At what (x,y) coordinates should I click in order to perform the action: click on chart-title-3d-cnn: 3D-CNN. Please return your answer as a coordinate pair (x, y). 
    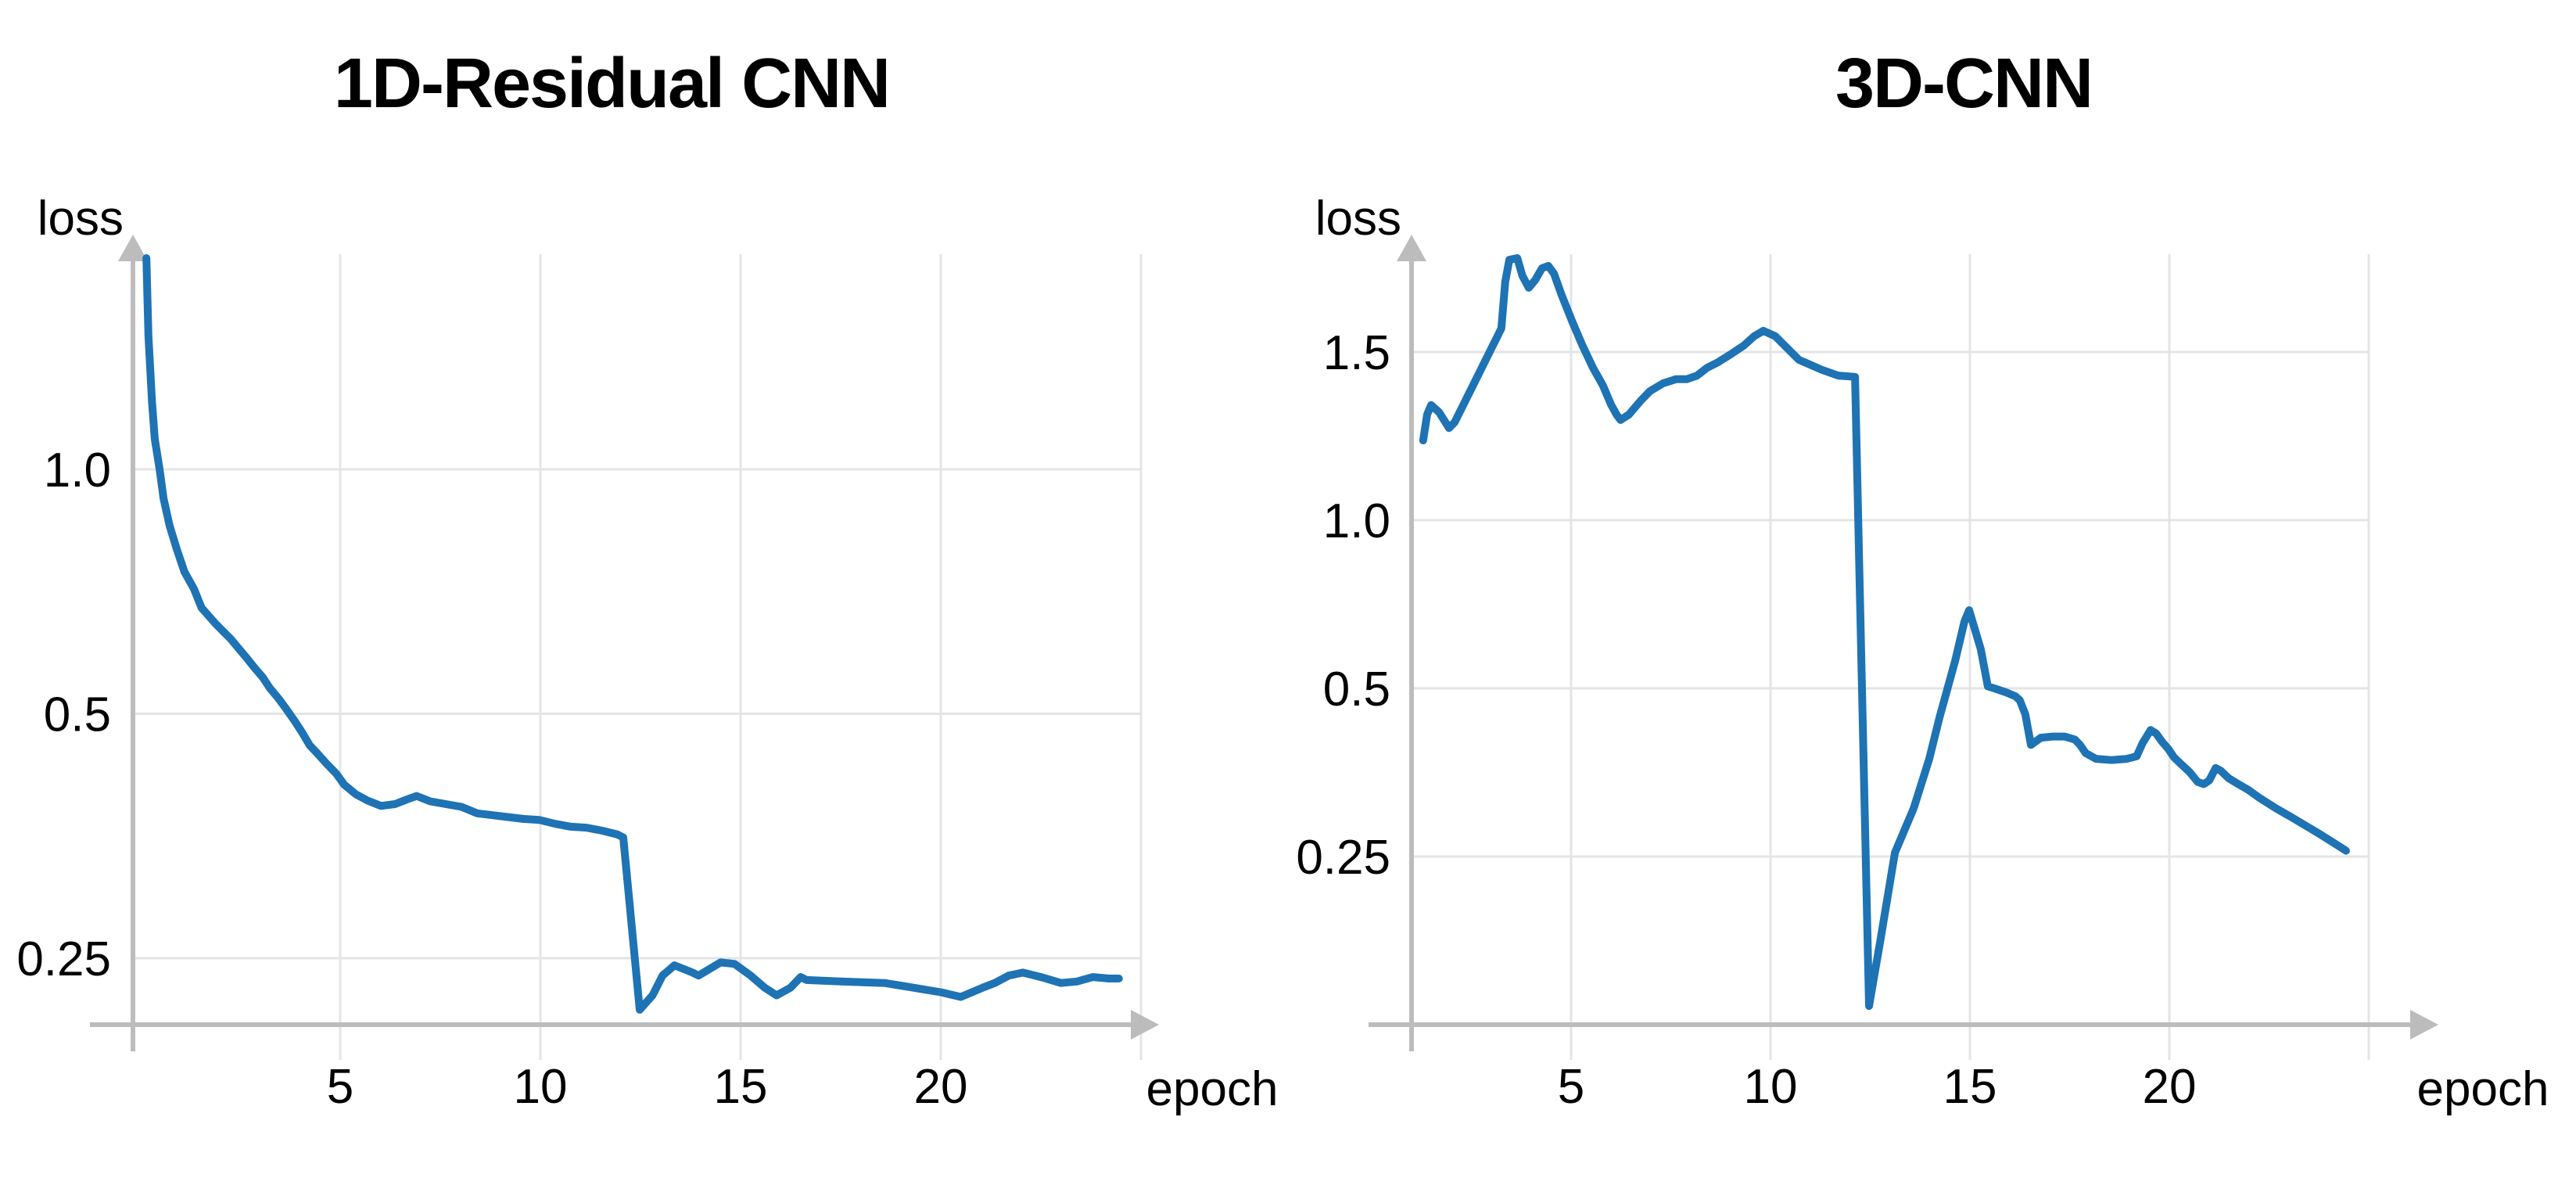
    Looking at the image, I should click on (1964, 84).